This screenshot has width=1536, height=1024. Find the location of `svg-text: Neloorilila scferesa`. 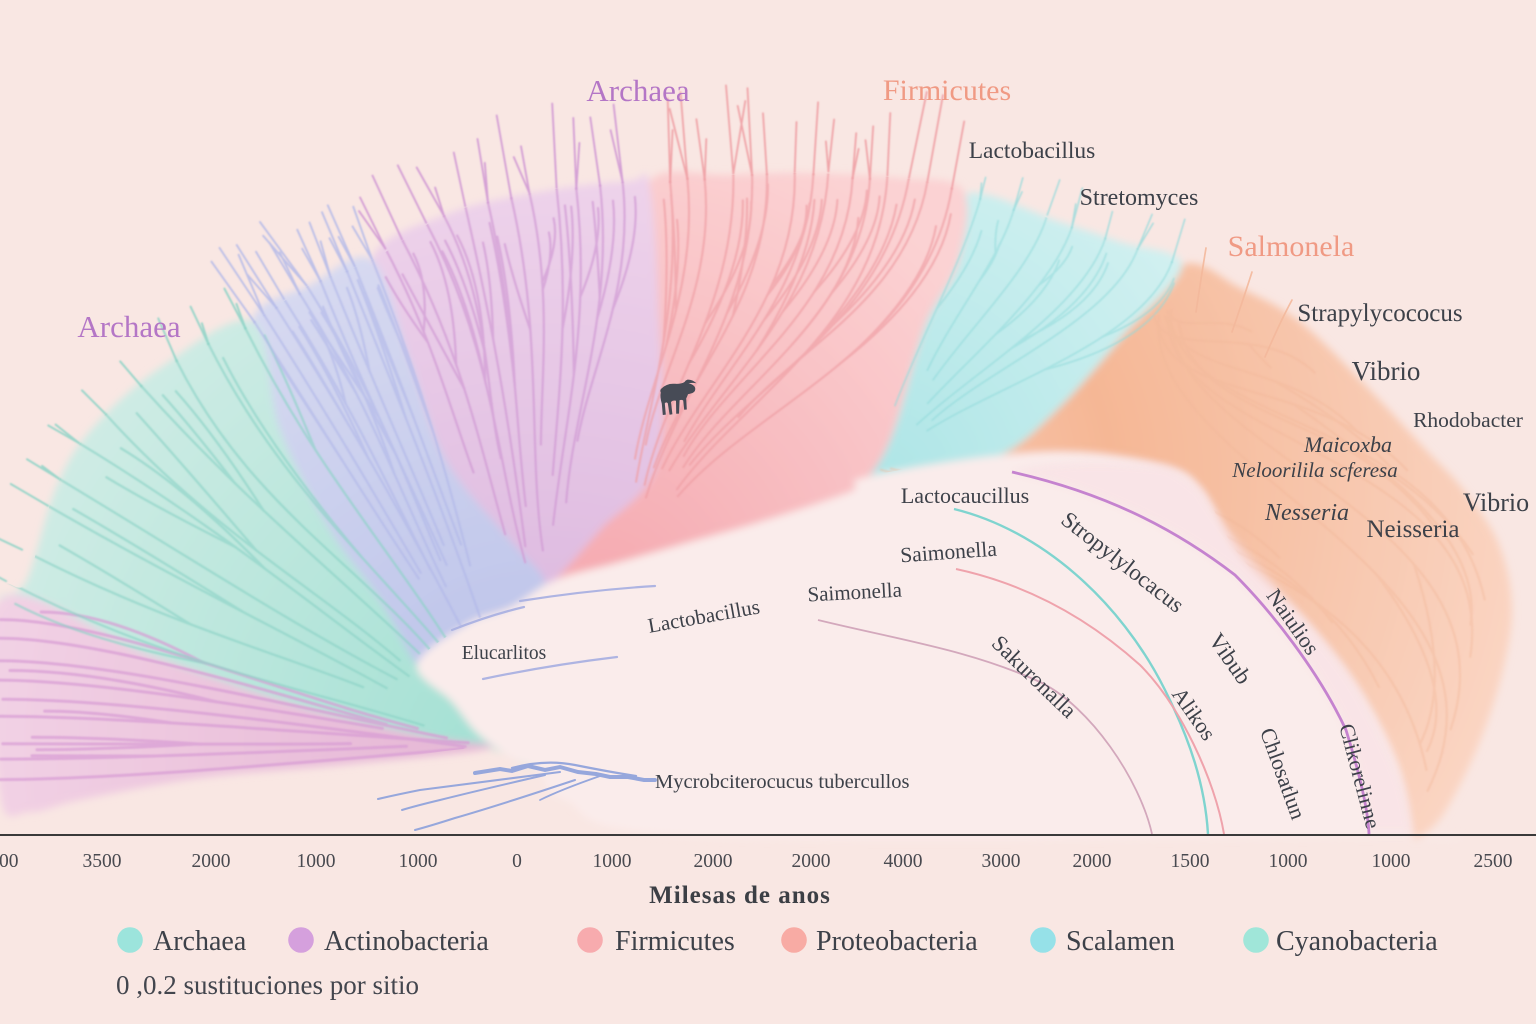

svg-text: Neloorilila scferesa is located at coordinates (1314, 470).